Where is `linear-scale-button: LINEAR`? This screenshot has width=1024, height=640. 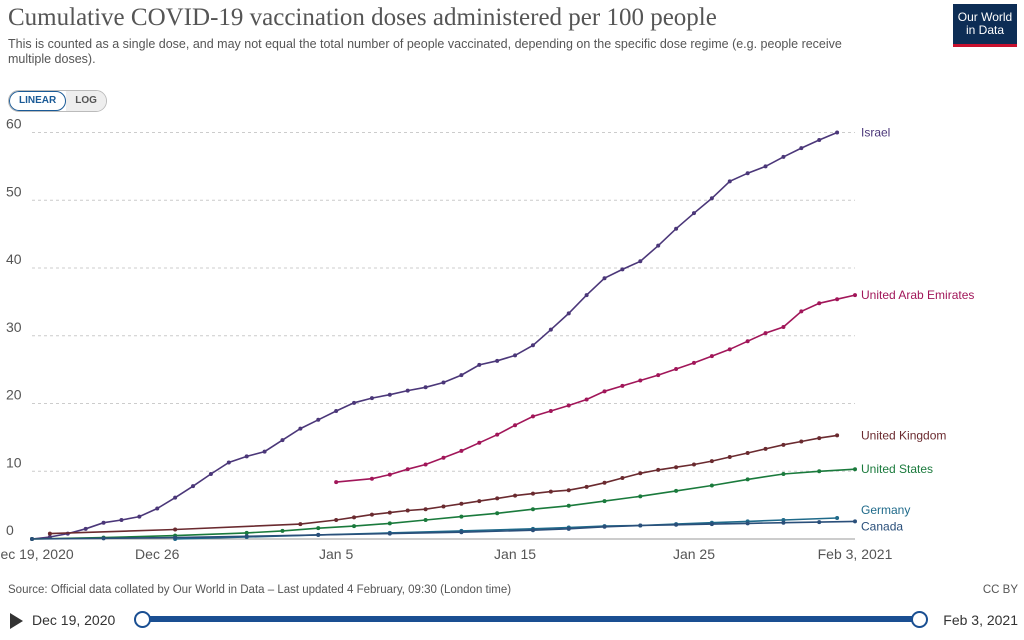
linear-scale-button: LINEAR is located at coordinates (38, 101).